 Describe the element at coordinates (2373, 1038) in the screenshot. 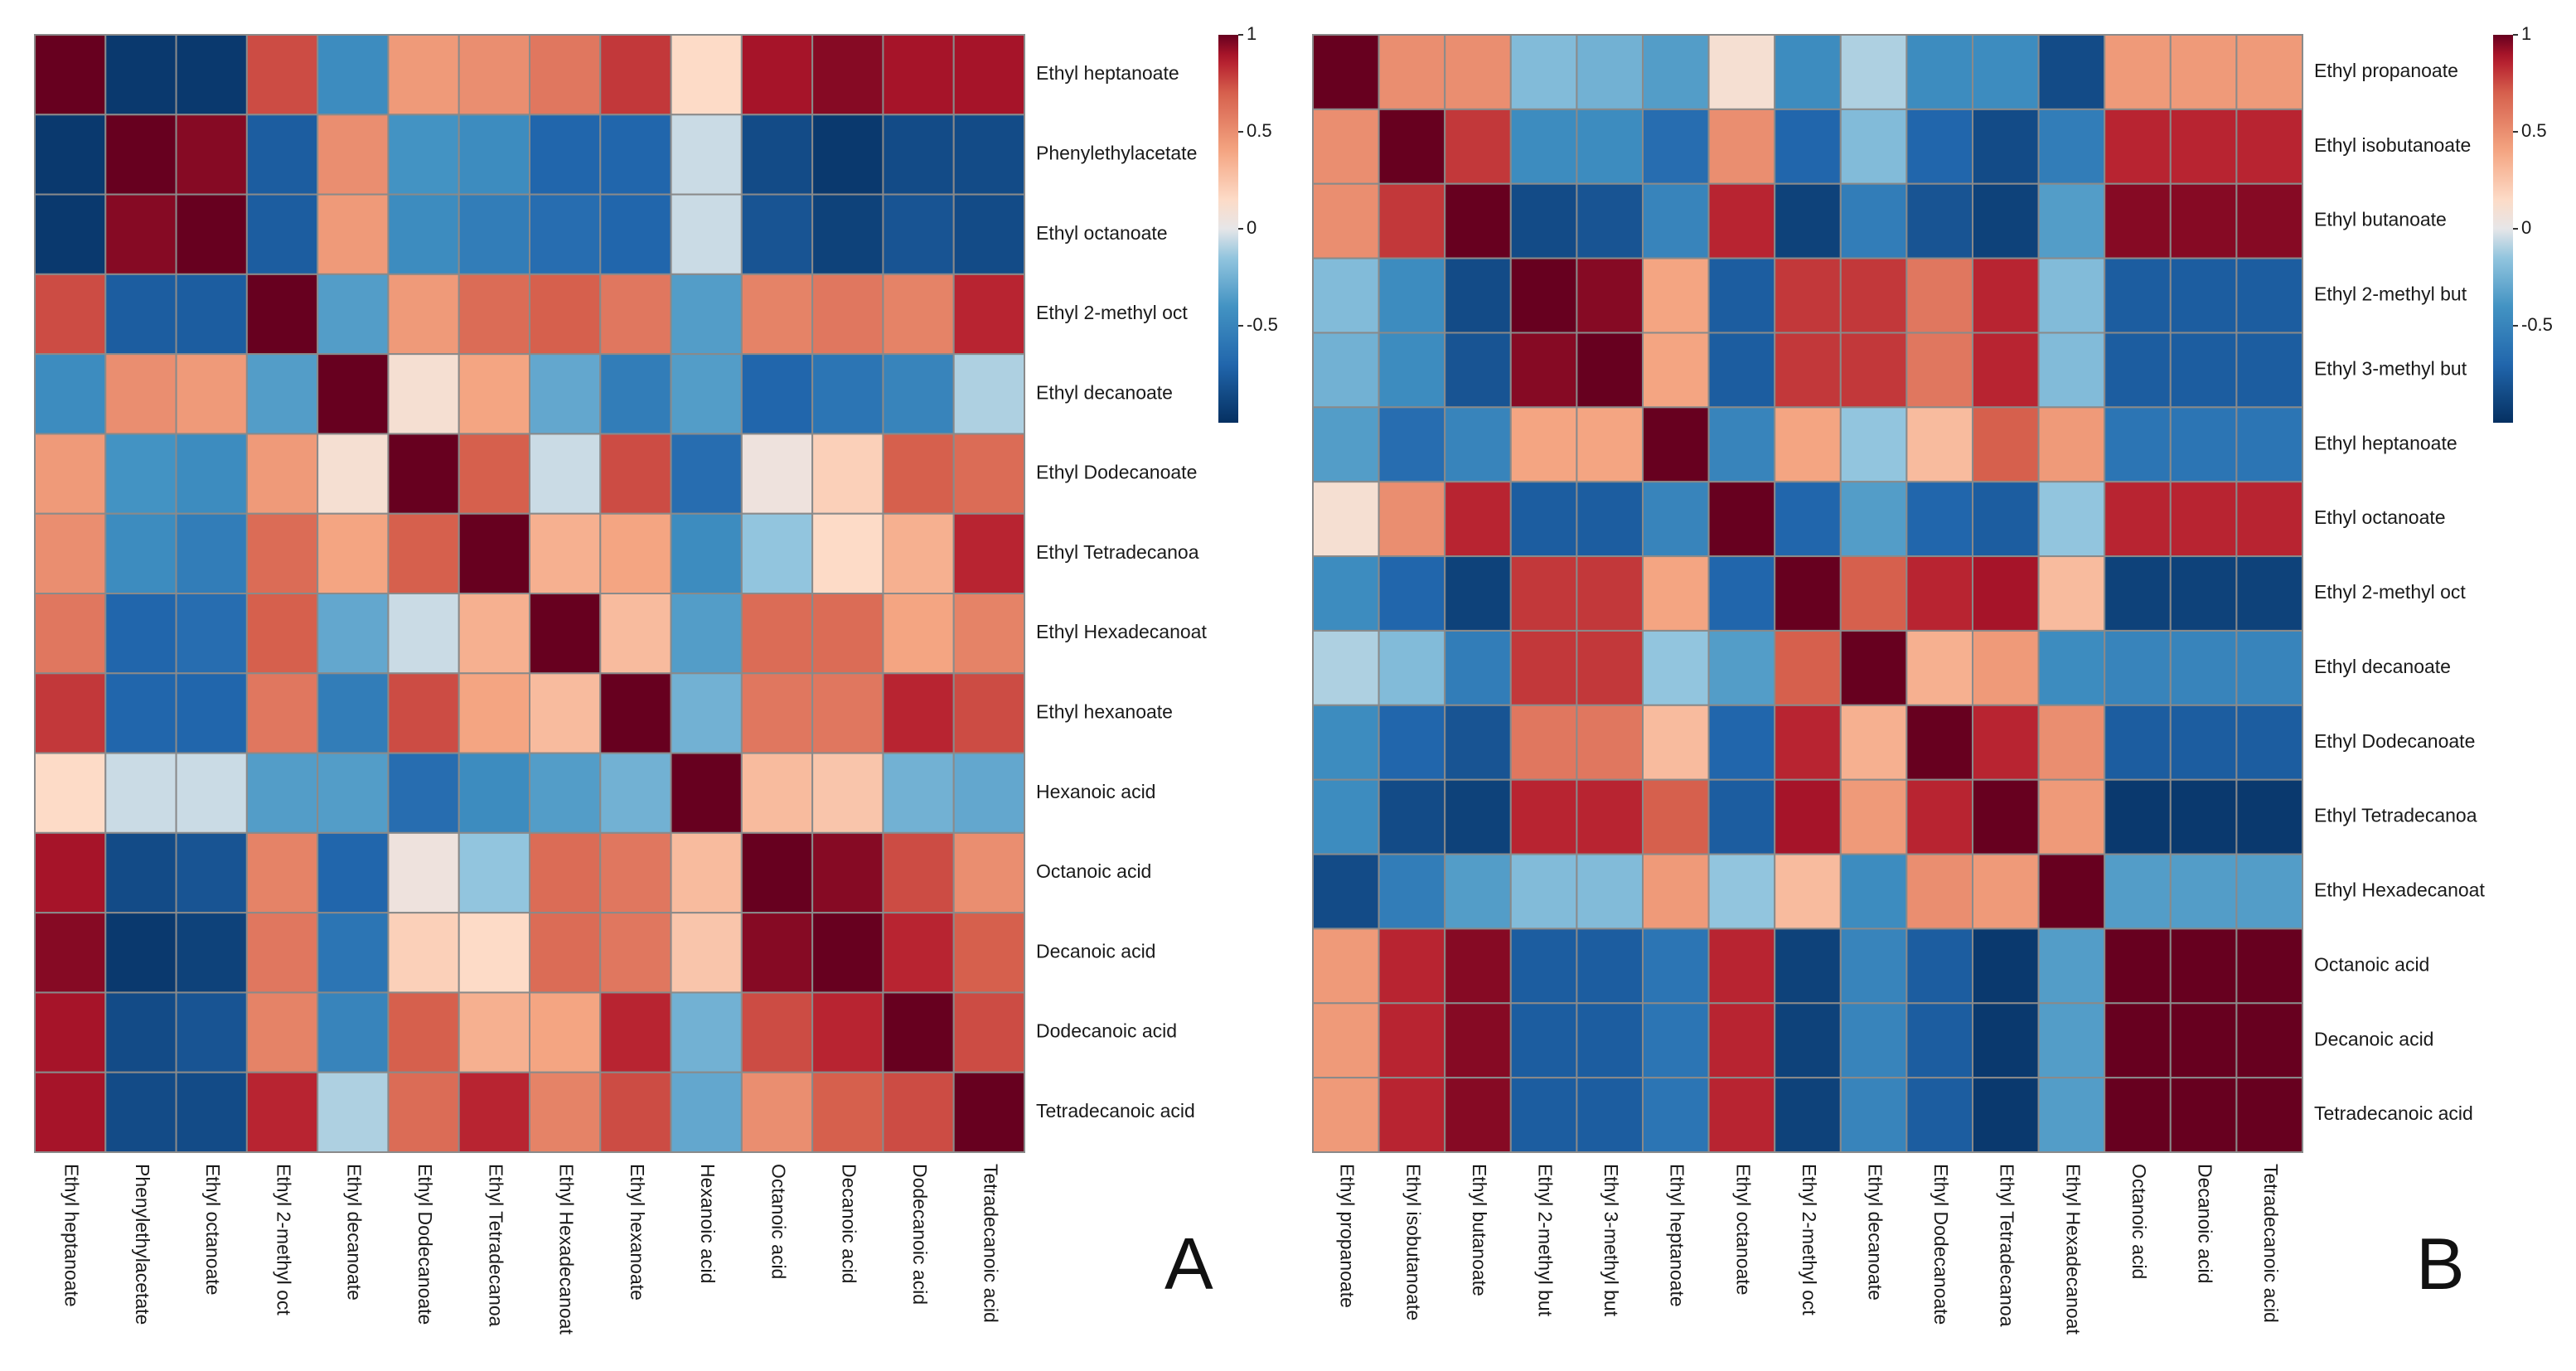

I see `row-label: Decanoic acid` at that location.